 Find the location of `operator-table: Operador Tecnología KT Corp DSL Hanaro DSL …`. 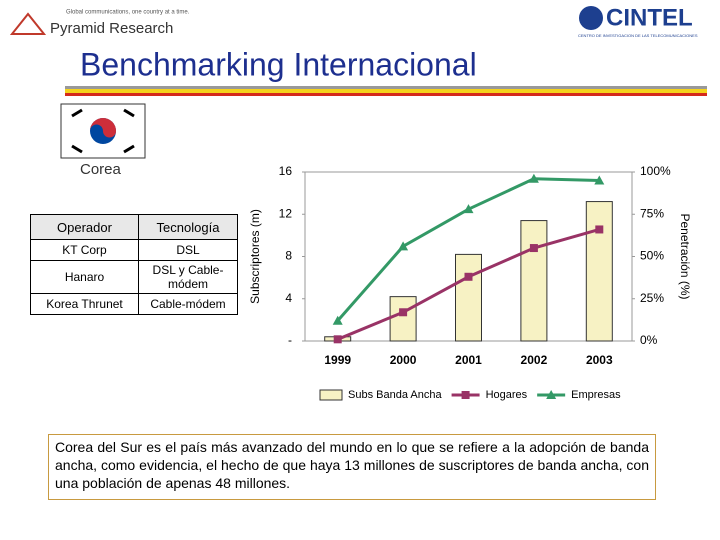

operator-table: Operador Tecnología KT Corp DSL Hanaro DSL … is located at coordinates (134, 264).